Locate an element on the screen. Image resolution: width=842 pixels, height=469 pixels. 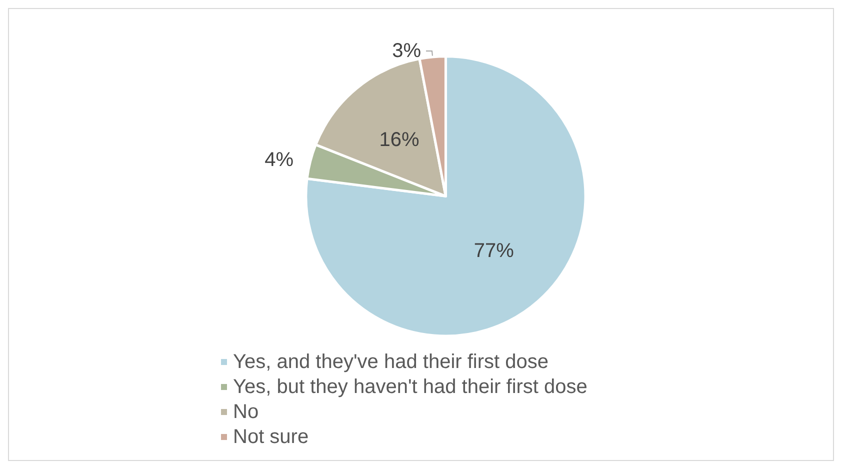
data-label: 3% is located at coordinates (407, 51).